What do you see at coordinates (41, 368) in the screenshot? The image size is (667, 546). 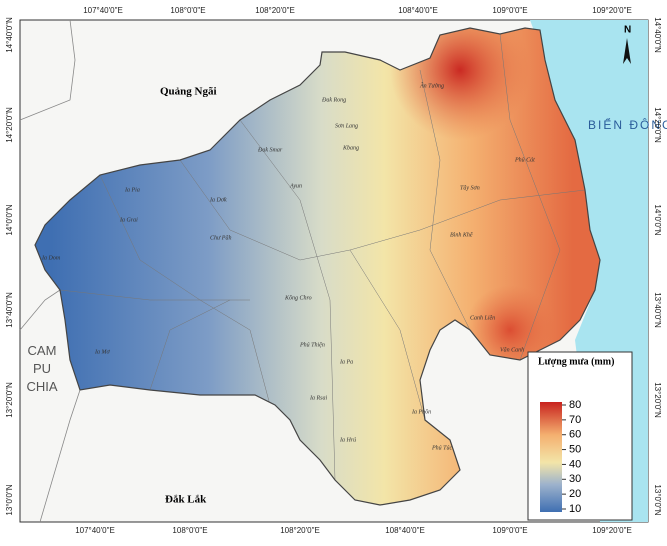 I see `region-label: CAM PU CHIA` at bounding box center [41, 368].